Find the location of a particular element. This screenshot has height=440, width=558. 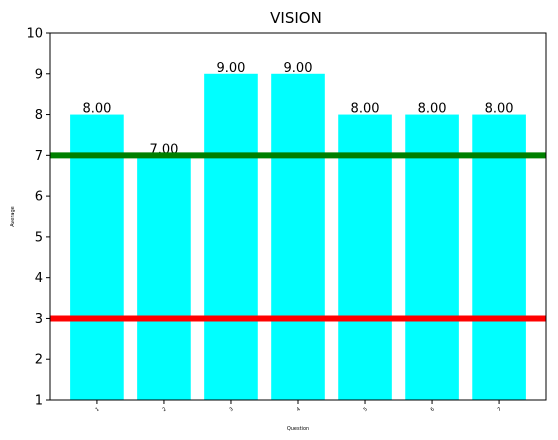

data-label-4: 9.00 is located at coordinates (298, 68).